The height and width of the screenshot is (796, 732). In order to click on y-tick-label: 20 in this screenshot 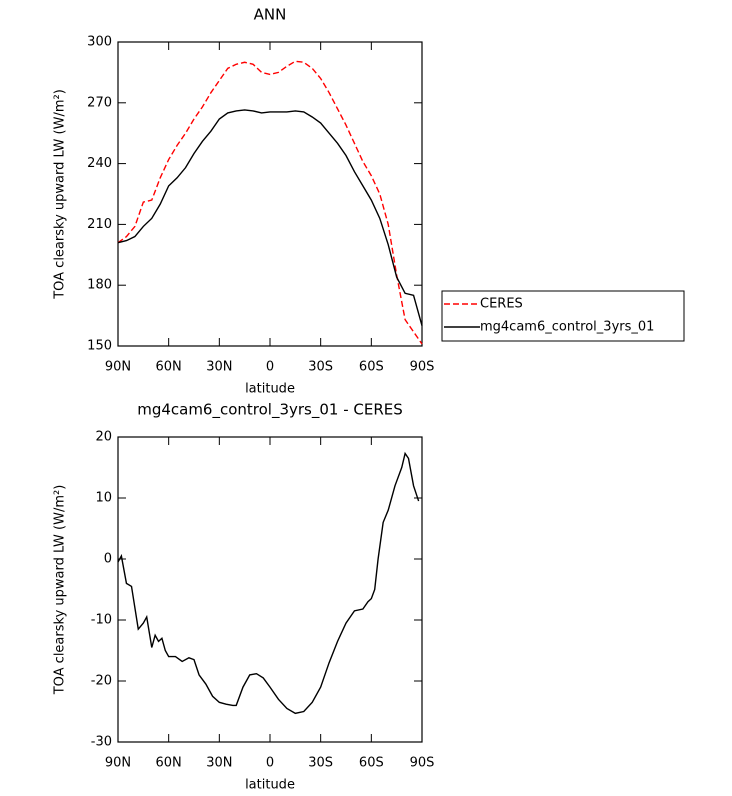, I will do `click(103, 437)`.